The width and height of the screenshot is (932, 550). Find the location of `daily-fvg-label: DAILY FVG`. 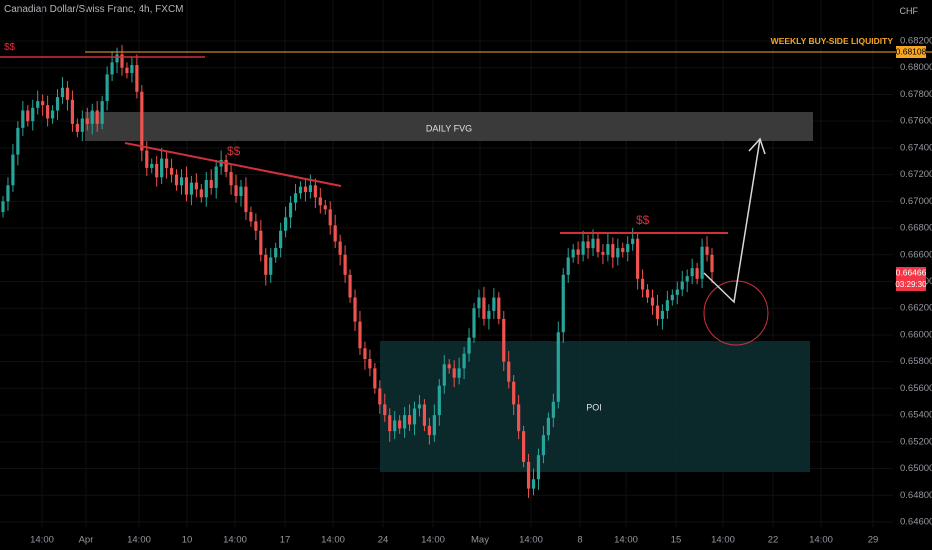

daily-fvg-label: DAILY FVG is located at coordinates (449, 128).